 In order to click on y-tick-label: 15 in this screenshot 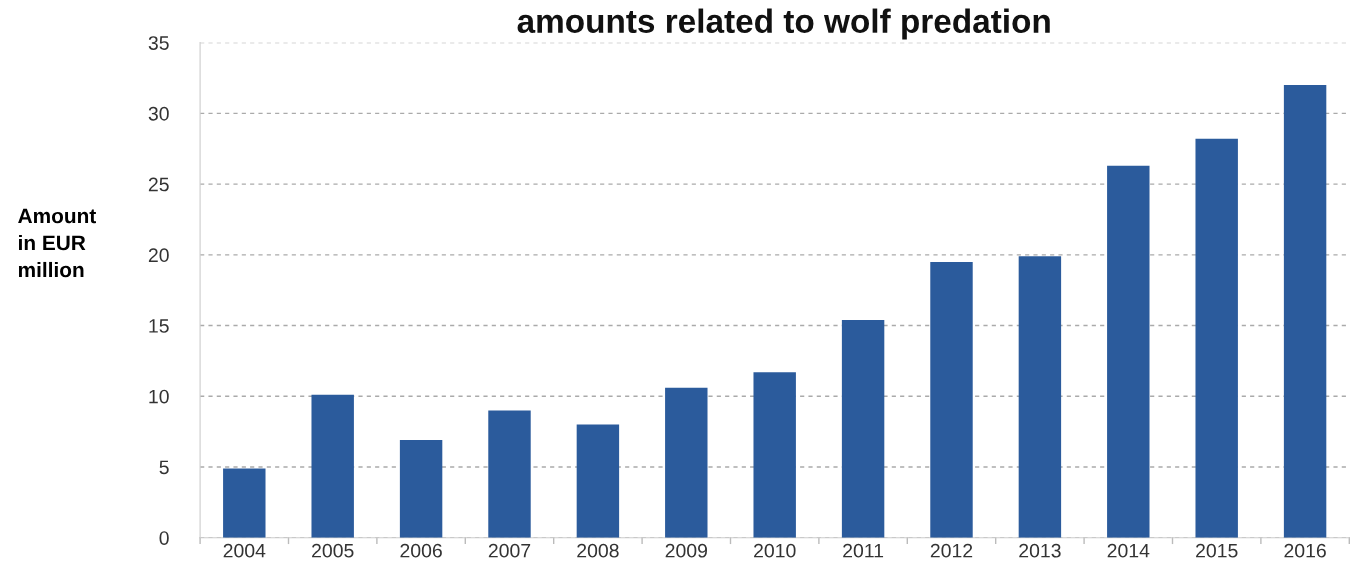, I will do `click(159, 326)`.